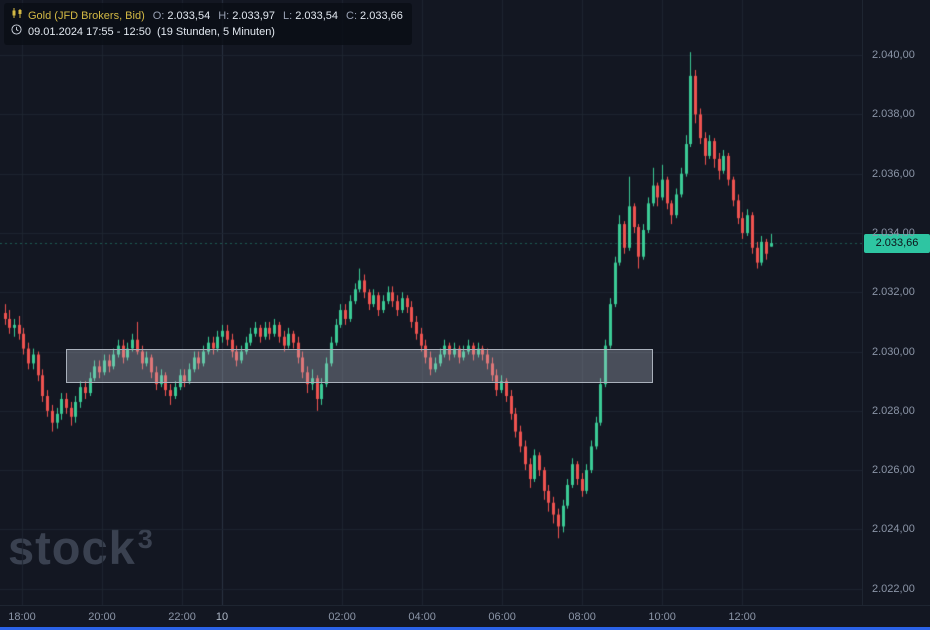 The image size is (930, 630). I want to click on price-axis-label: 2.032,00, so click(893, 292).